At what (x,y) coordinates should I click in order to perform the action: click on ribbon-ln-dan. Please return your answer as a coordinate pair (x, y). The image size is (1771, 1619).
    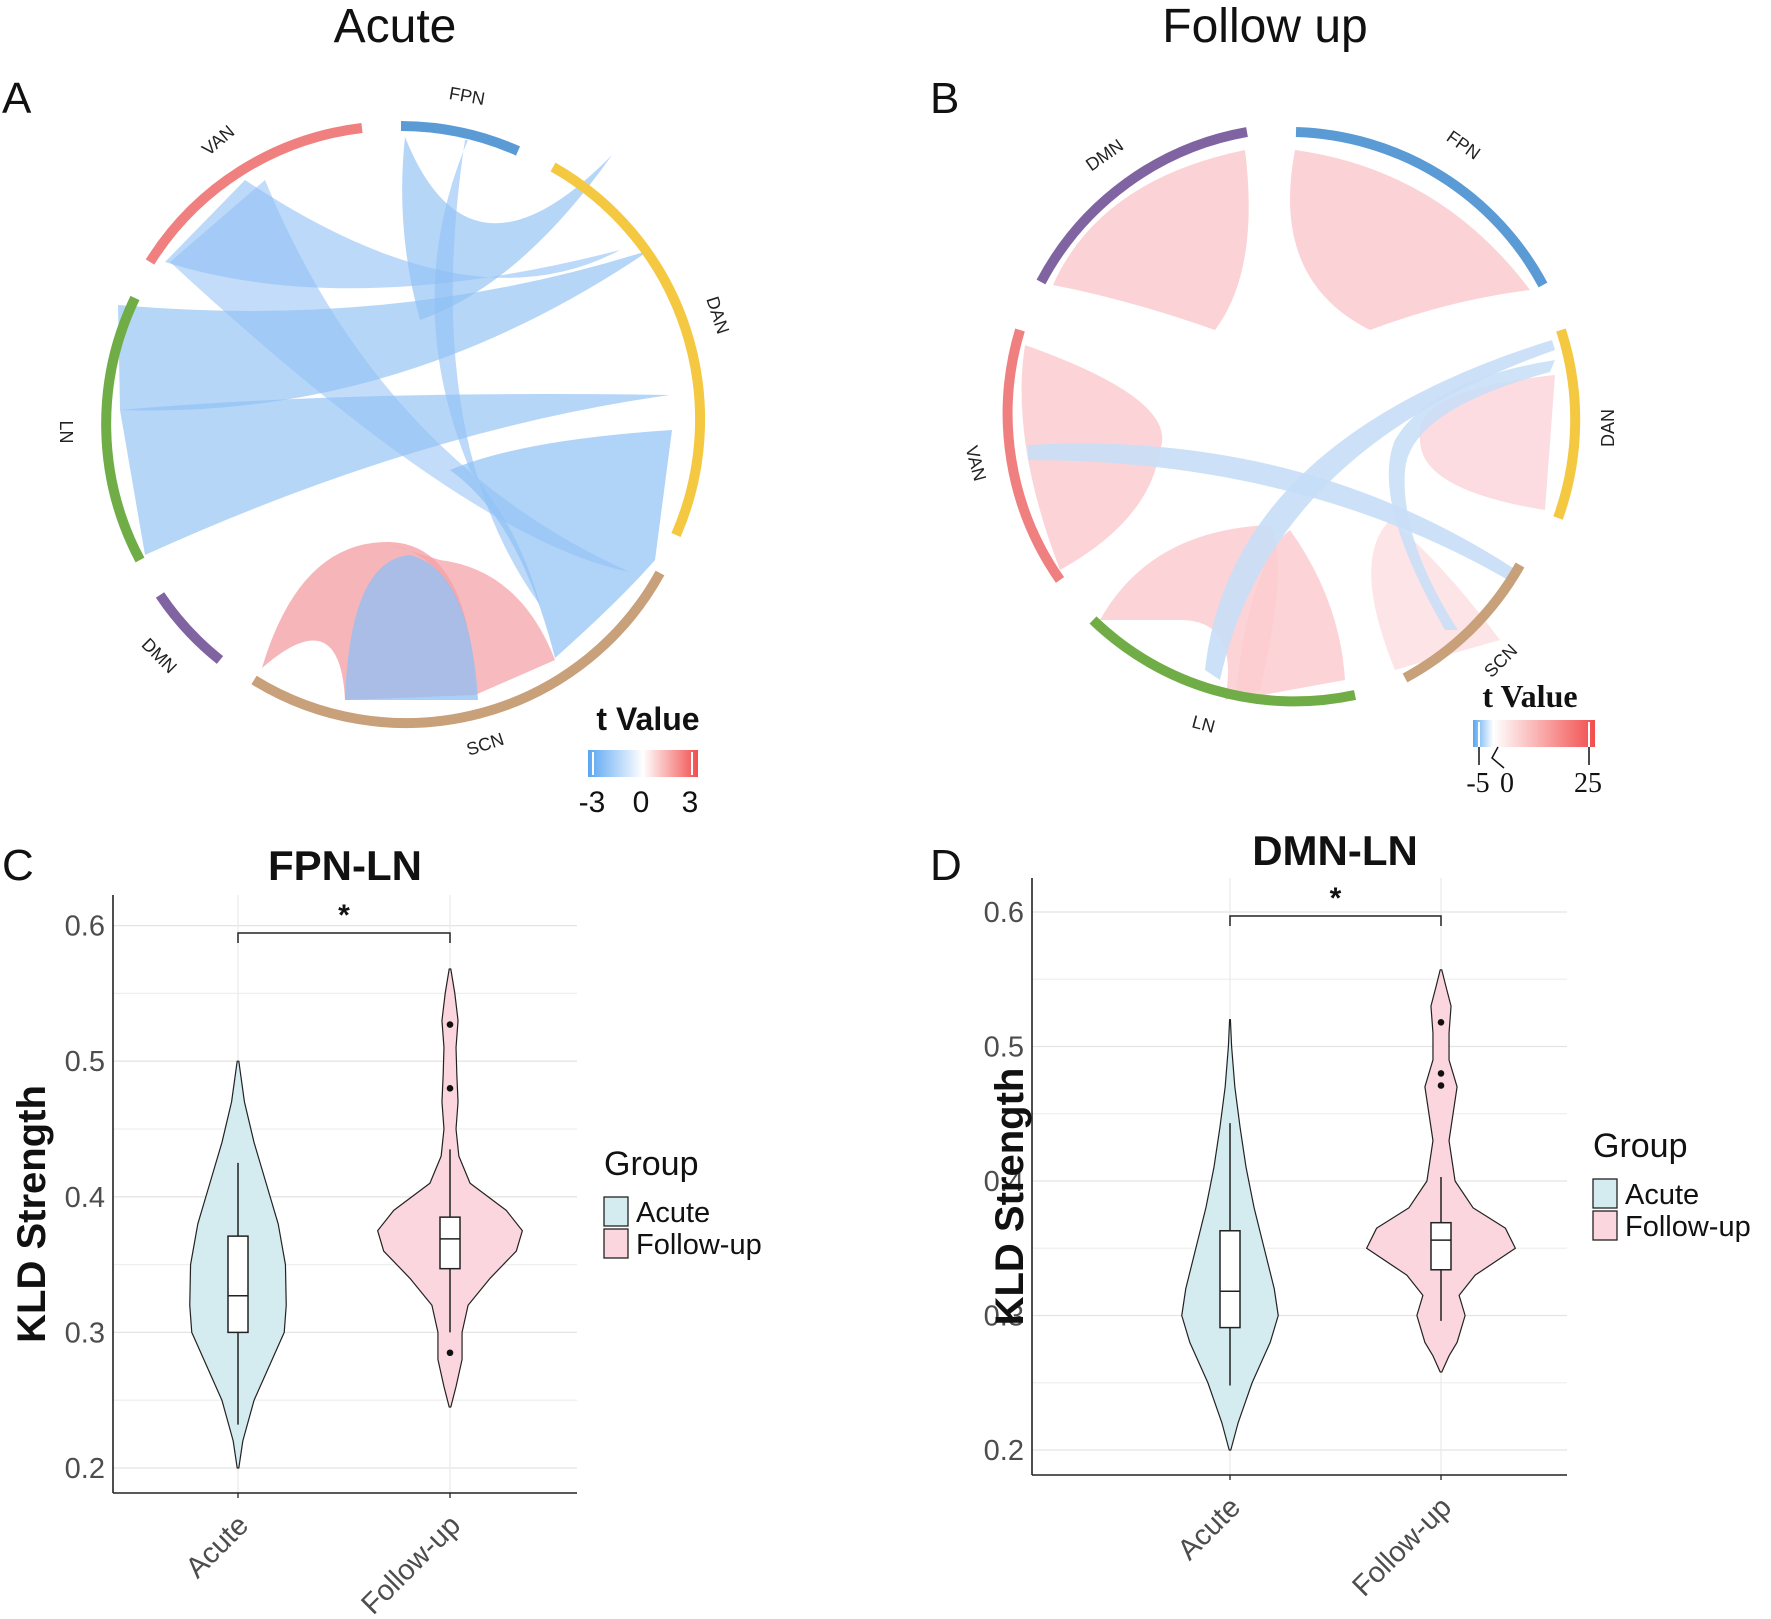
    Looking at the image, I should click on (1380, 510).